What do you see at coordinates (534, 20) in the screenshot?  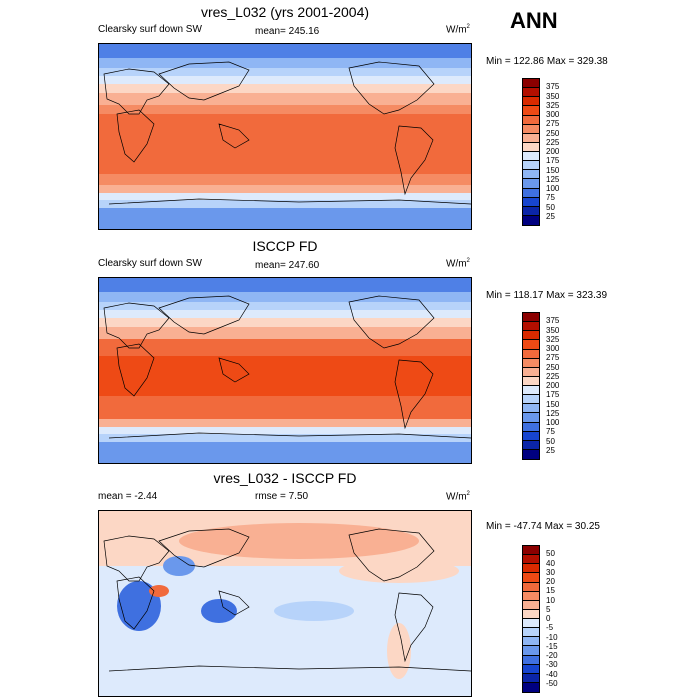 I see `season-label: ANN` at bounding box center [534, 20].